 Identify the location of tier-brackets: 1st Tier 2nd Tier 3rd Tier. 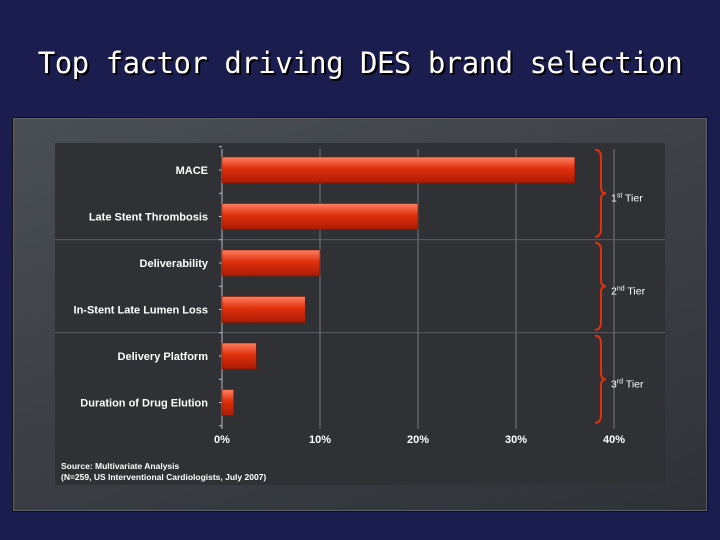
(620, 286).